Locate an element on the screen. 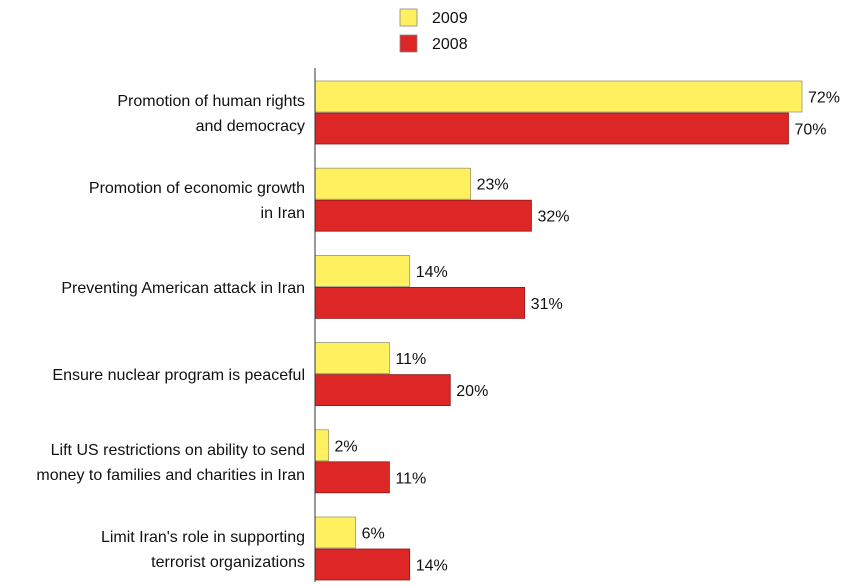 Image resolution: width=854 pixels, height=587 pixels. value-label-2008: 32% is located at coordinates (553, 217).